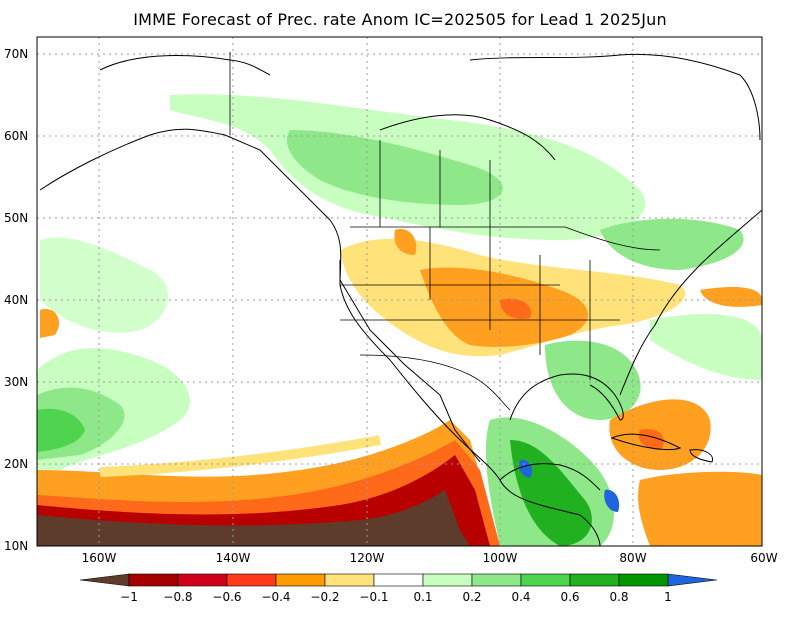  What do you see at coordinates (16, 136) in the screenshot?
I see `latitude-label: 60N` at bounding box center [16, 136].